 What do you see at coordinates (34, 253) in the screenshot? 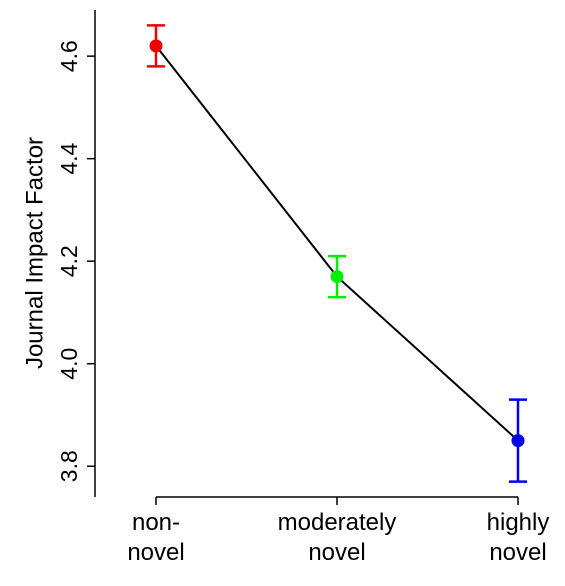
I see `y-axis-label: Journal Impact Factor` at bounding box center [34, 253].